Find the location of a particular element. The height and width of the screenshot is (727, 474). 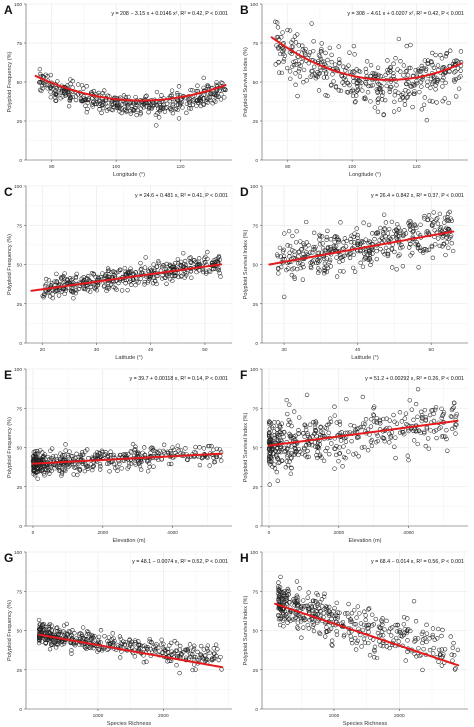

x-tick-label: 40 is located at coordinates (358, 350).